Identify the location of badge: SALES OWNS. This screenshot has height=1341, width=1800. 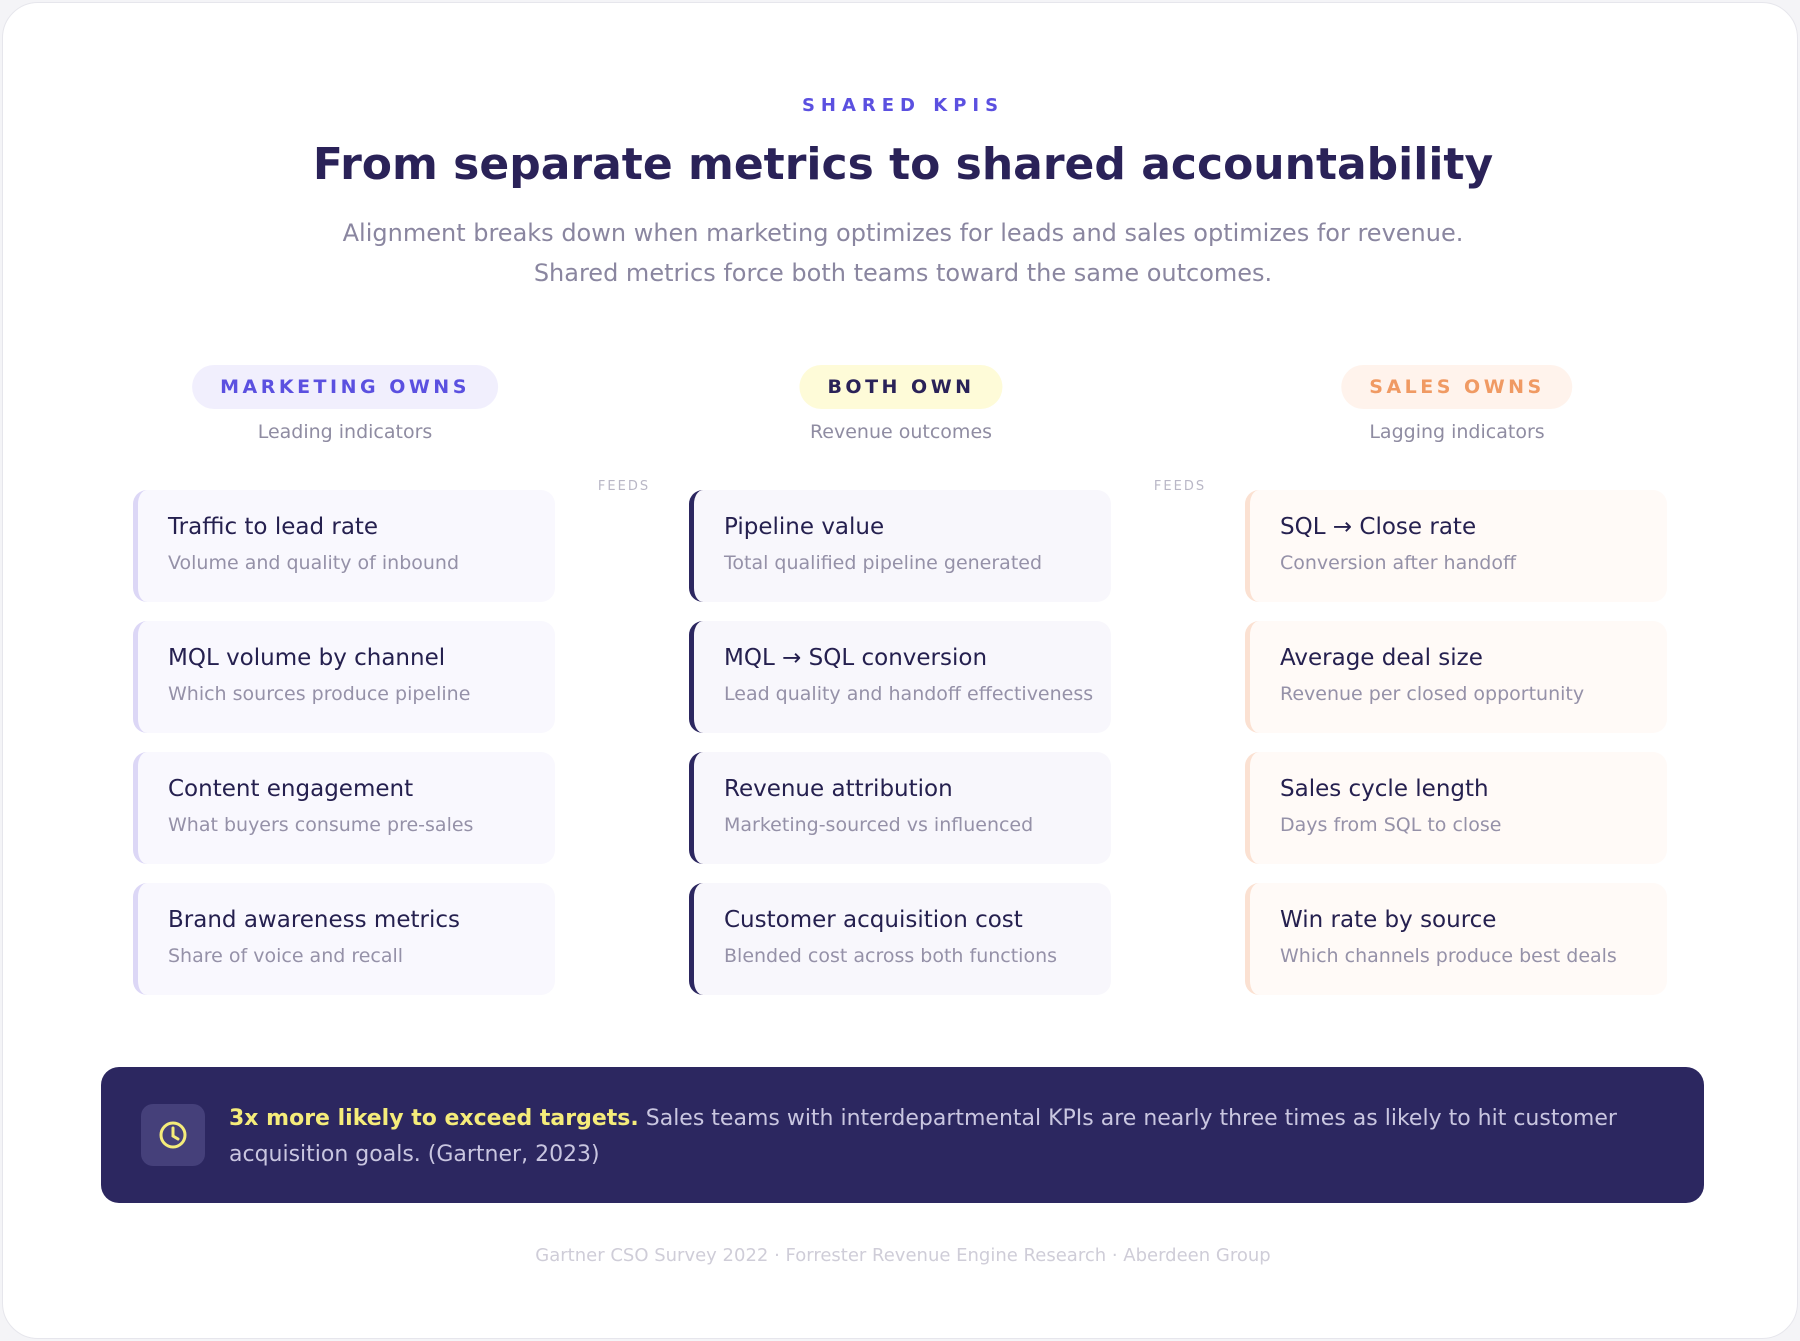
(1457, 387).